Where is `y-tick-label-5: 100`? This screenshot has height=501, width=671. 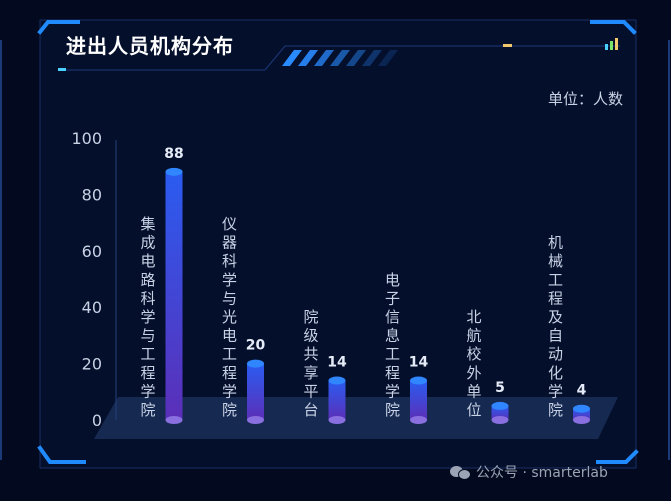 y-tick-label-5: 100 is located at coordinates (86, 138).